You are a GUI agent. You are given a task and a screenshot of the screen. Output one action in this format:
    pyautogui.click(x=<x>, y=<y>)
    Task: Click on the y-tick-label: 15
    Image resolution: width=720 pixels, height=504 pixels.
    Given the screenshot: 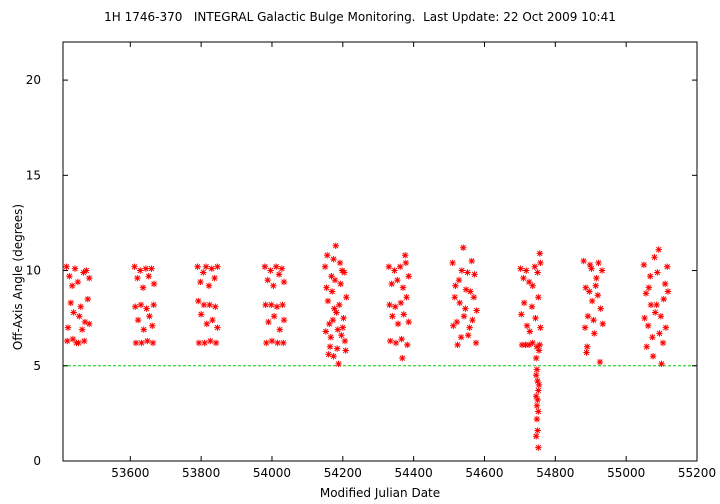 What is the action you would take?
    pyautogui.click(x=33, y=175)
    